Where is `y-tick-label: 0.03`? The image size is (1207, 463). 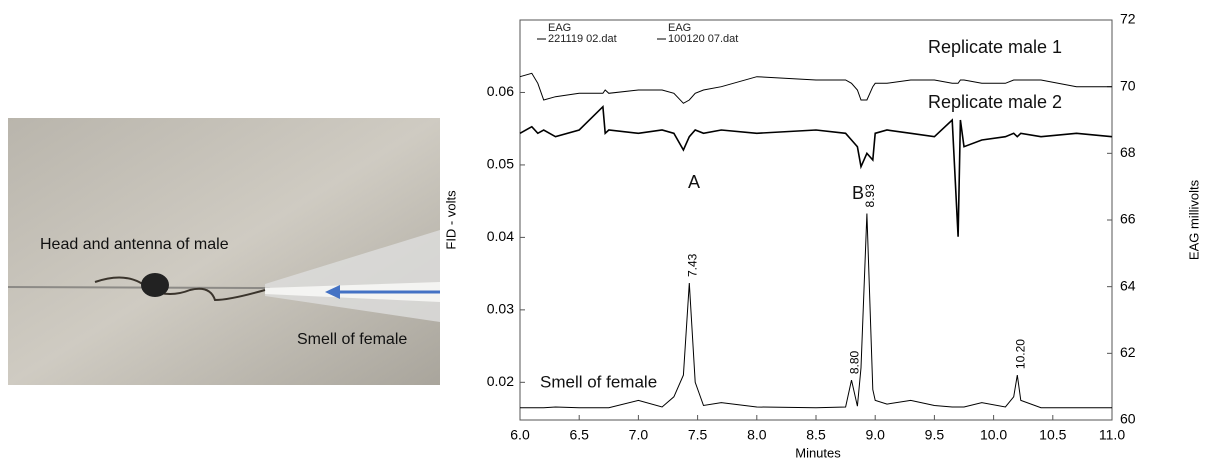
y-tick-label: 0.03 is located at coordinates (500, 309).